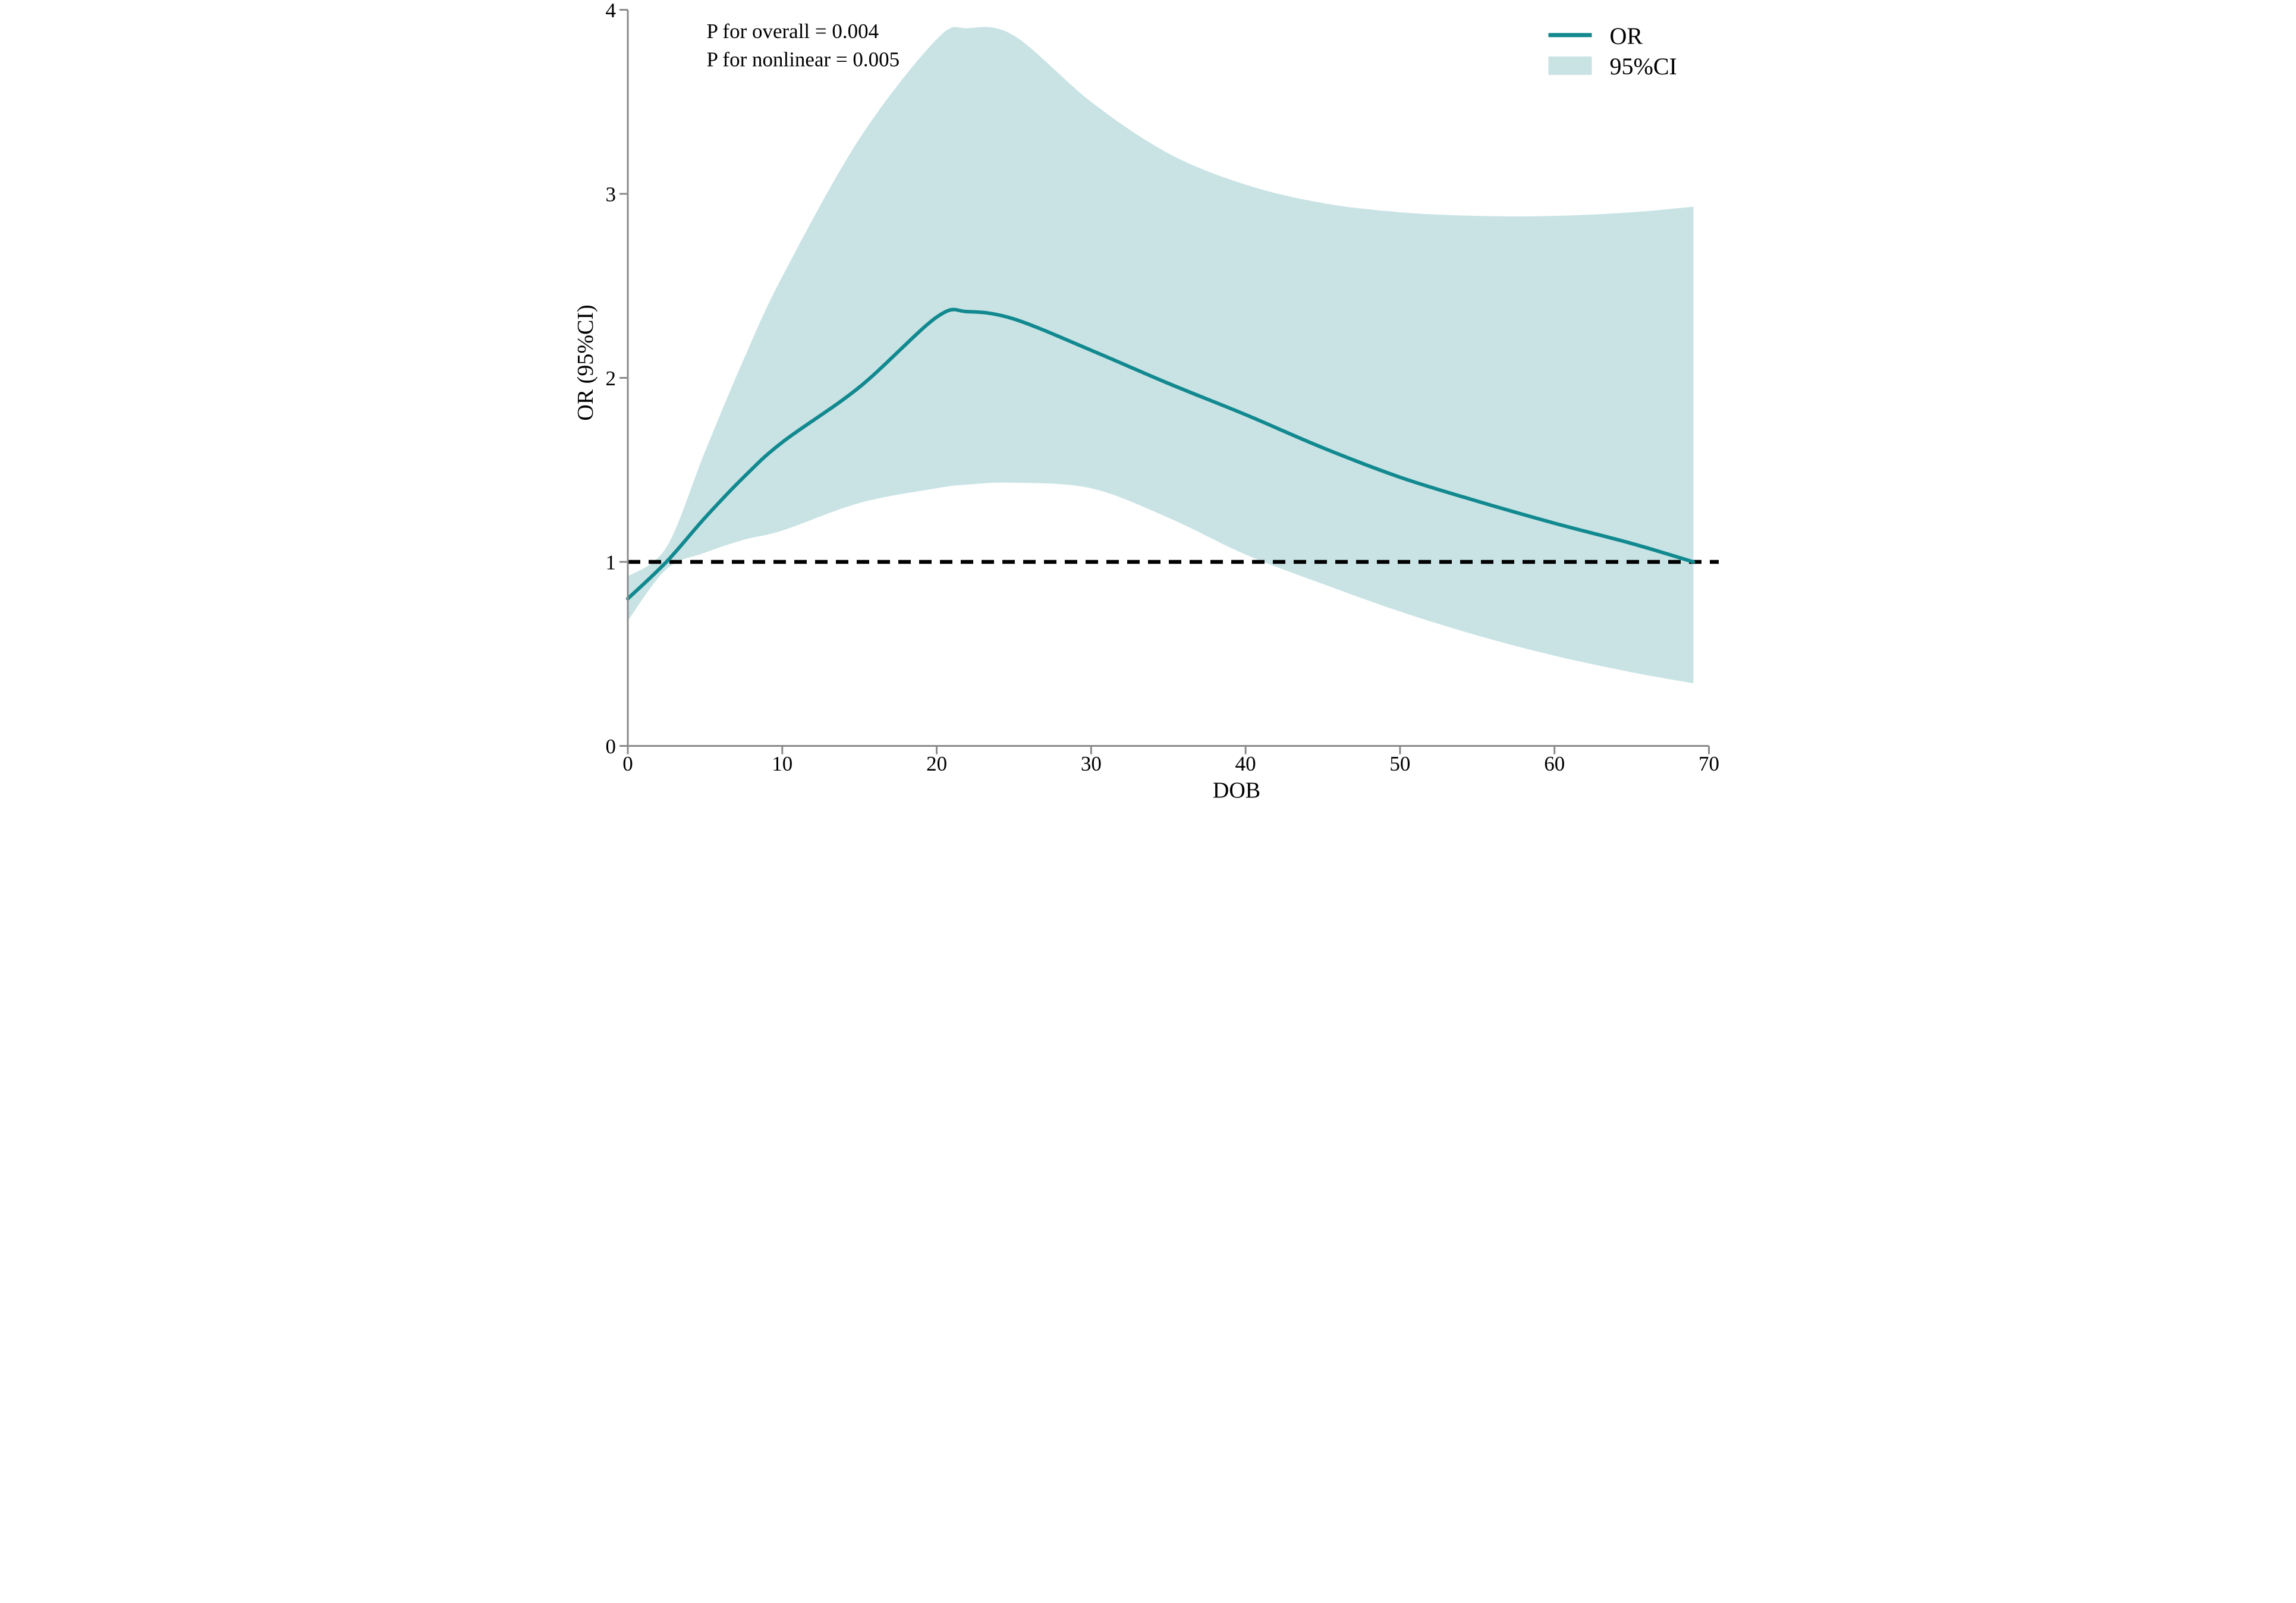  I want to click on y-tick-label: 4, so click(610, 11).